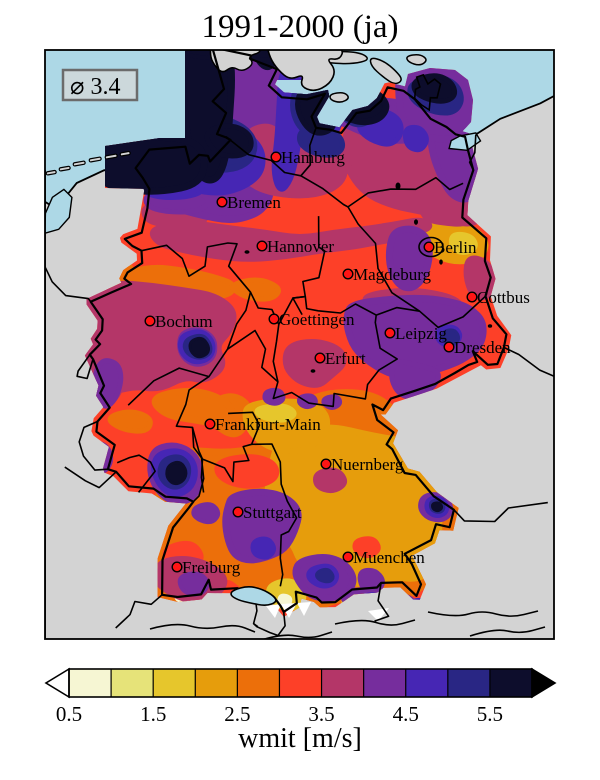 This screenshot has height=780, width=600. I want to click on svg-text: Magdeburg, so click(392, 274).